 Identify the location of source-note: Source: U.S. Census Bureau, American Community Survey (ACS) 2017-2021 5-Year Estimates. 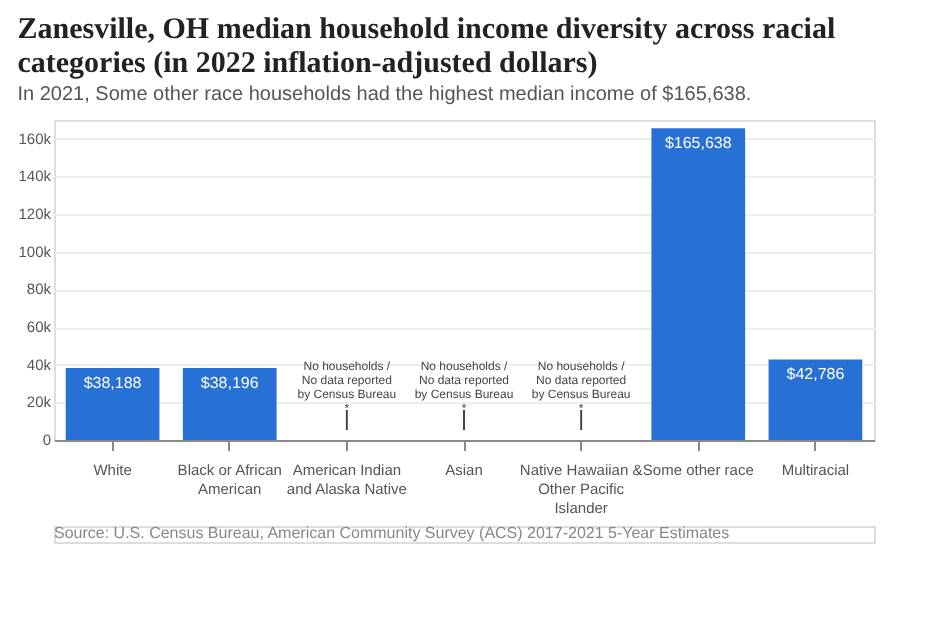
(392, 533).